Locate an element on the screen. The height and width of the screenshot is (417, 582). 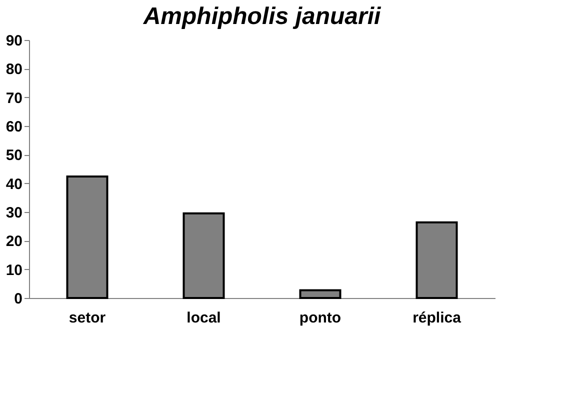
y-tick-label: 0 is located at coordinates (18, 299).